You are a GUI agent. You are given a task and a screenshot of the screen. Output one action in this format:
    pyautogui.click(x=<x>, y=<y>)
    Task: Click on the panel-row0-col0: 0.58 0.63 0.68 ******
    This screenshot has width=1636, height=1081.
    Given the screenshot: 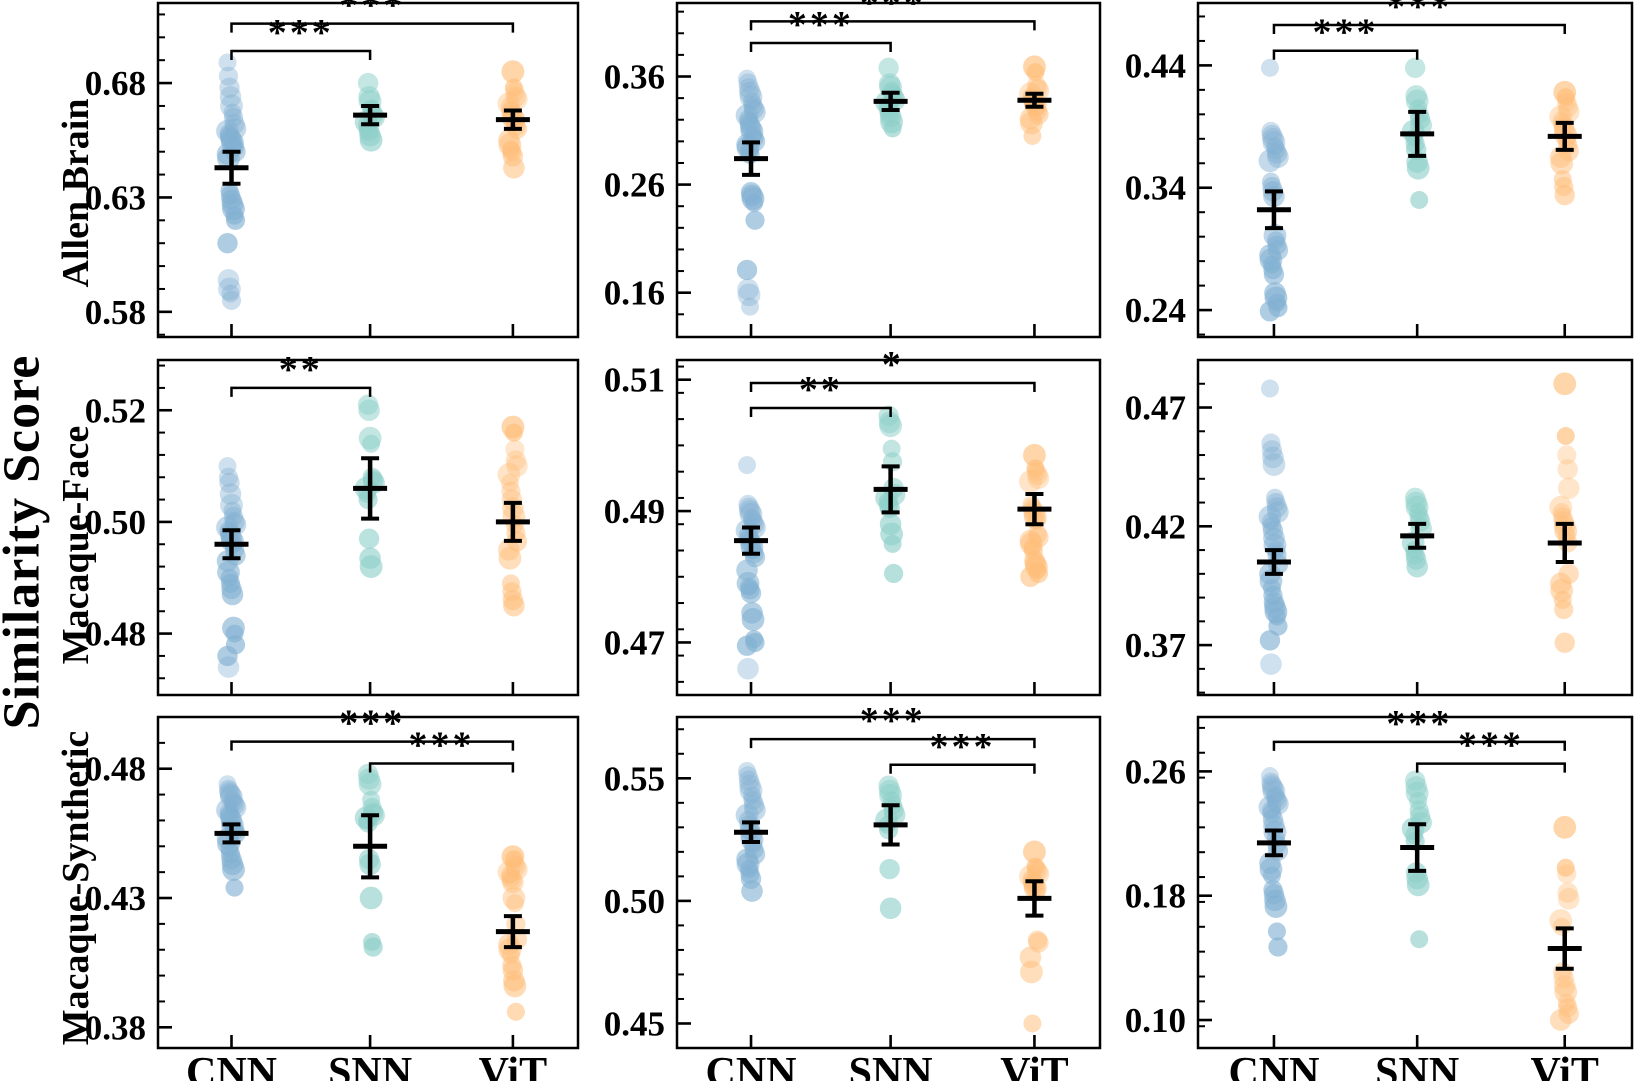 What is the action you would take?
    pyautogui.click(x=332, y=169)
    